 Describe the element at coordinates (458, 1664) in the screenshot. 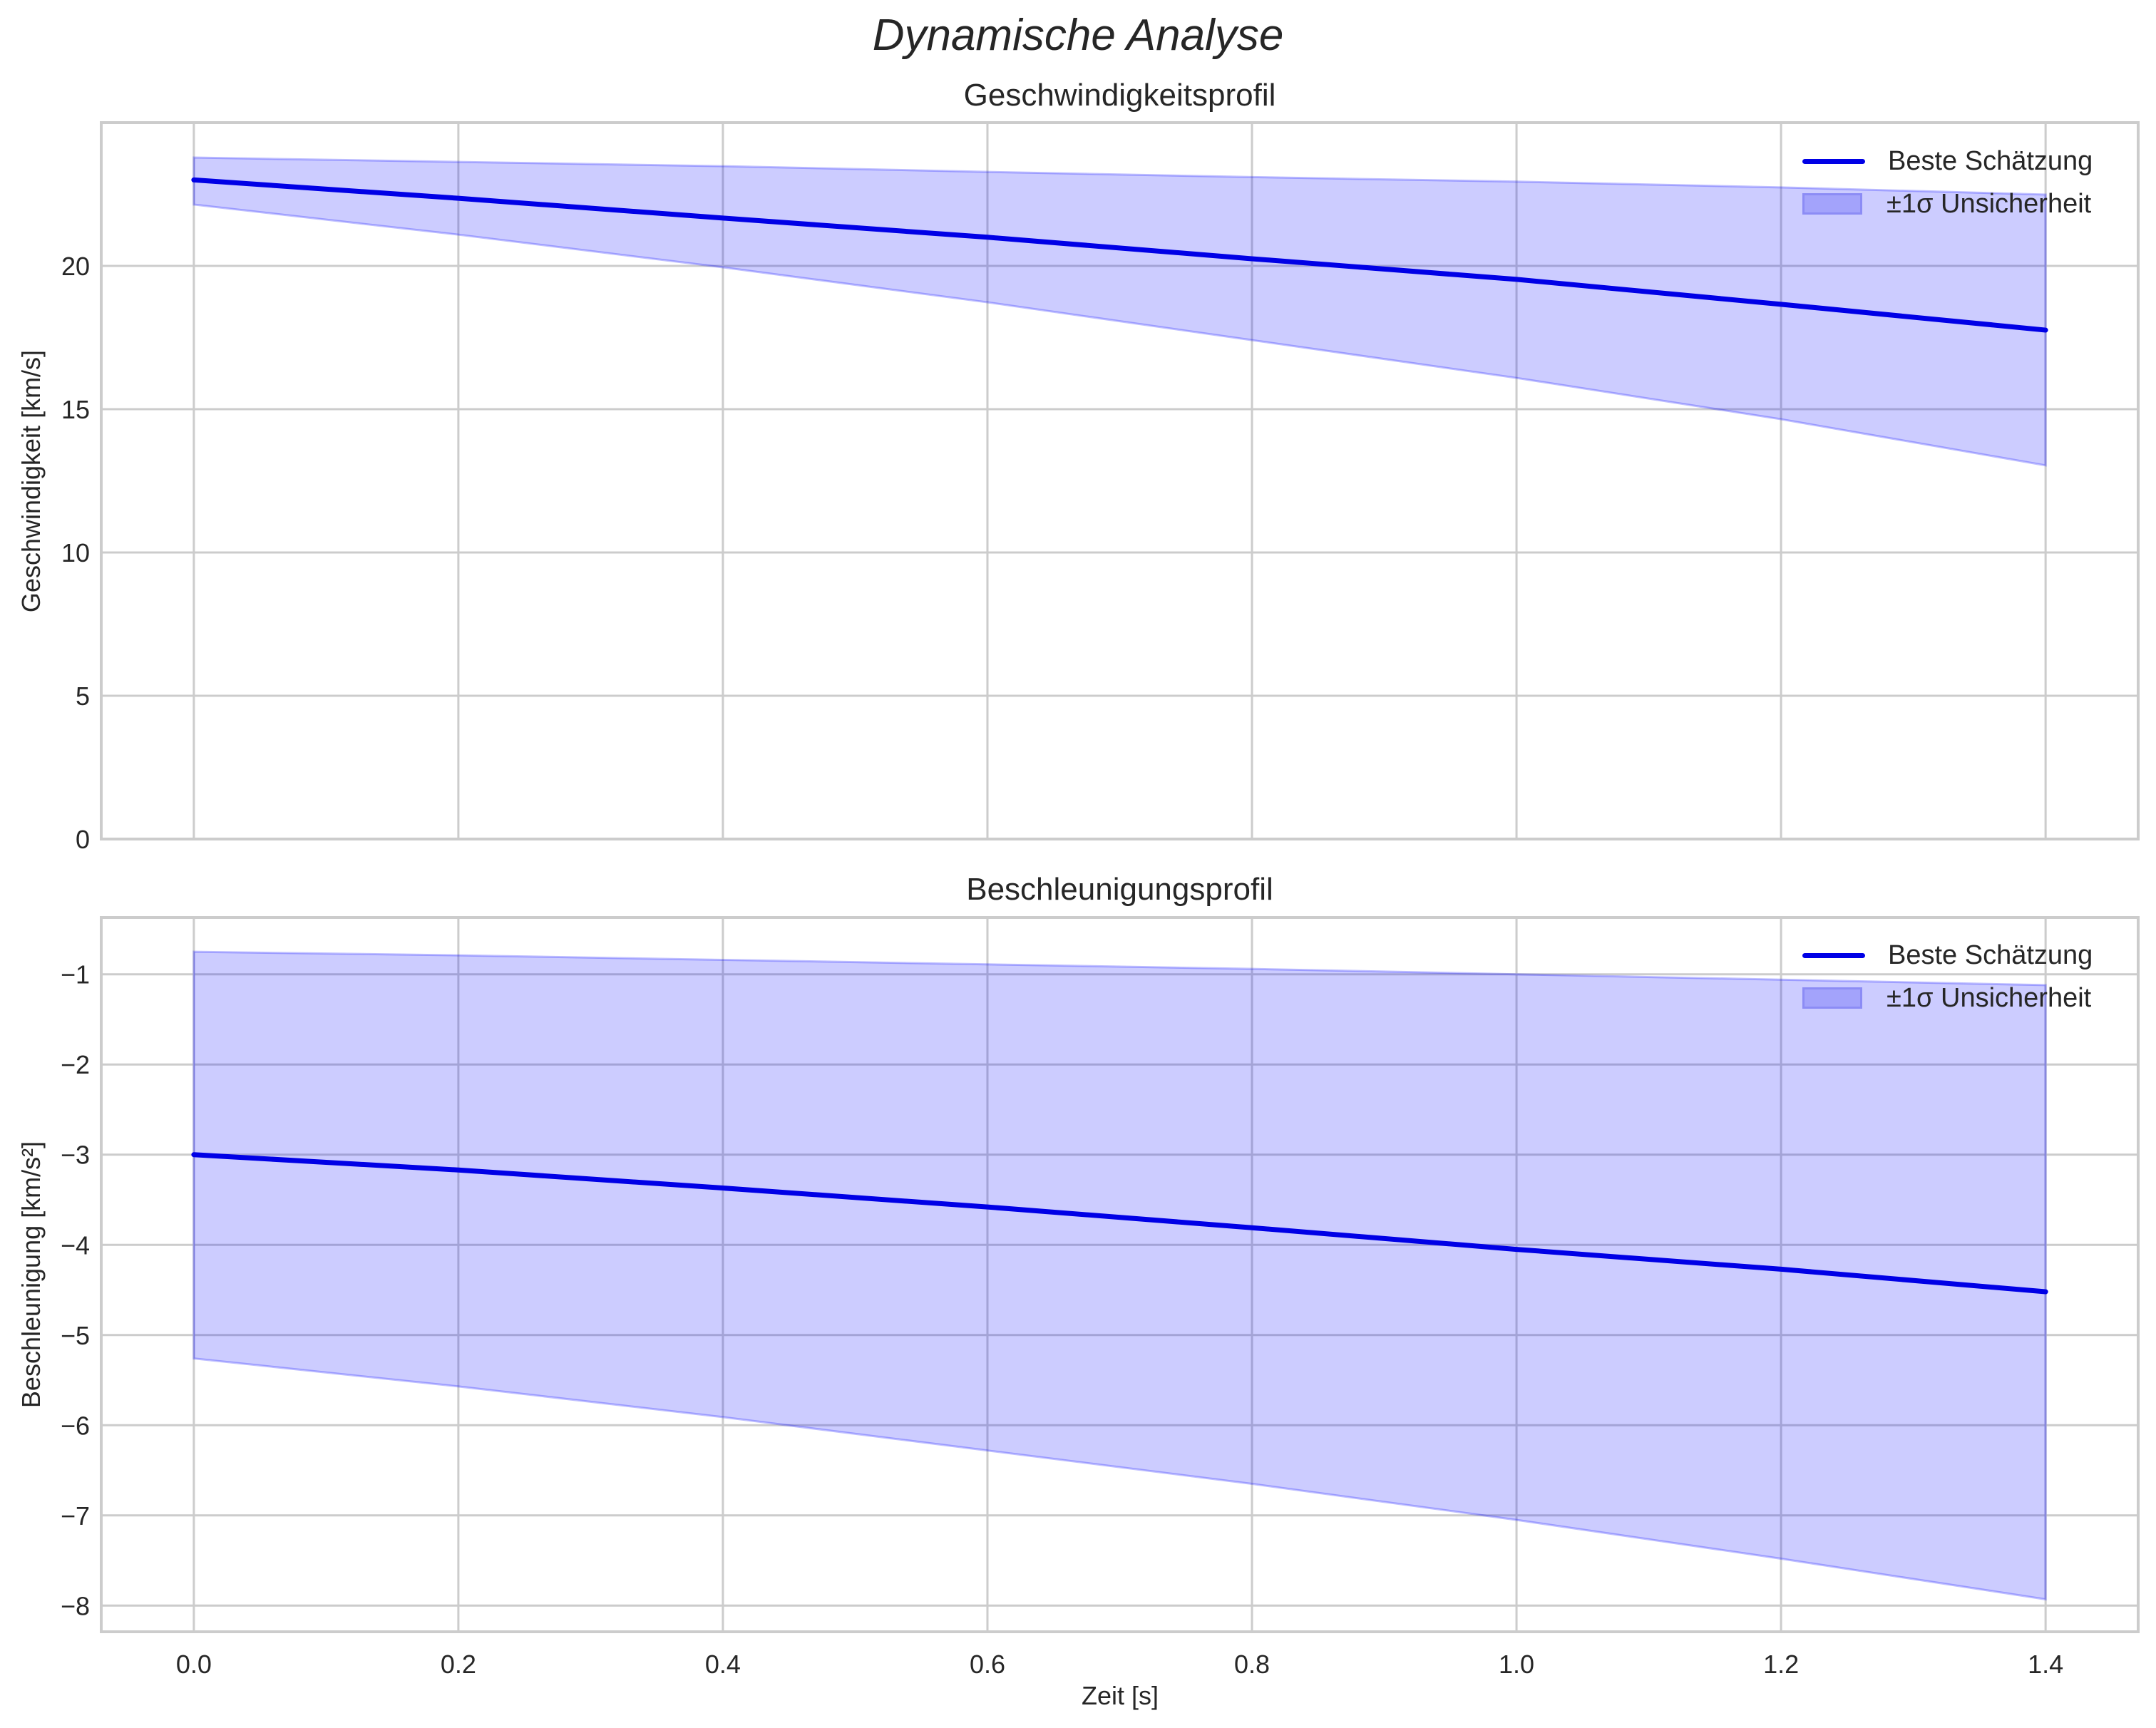

I see `x-tick-label: 0.2` at that location.